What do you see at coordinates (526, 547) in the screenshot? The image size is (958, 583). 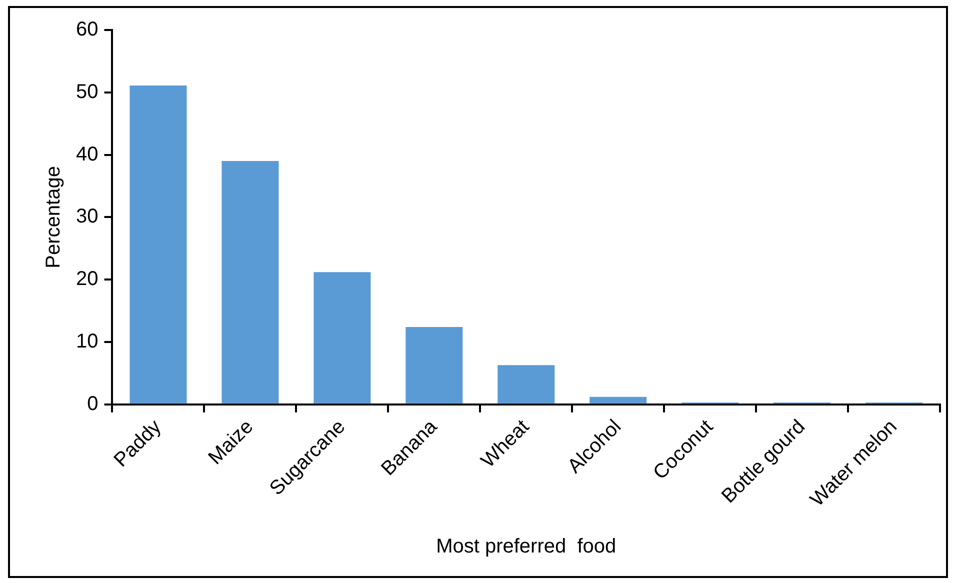 I see `x-axis-title: Most preferred food` at bounding box center [526, 547].